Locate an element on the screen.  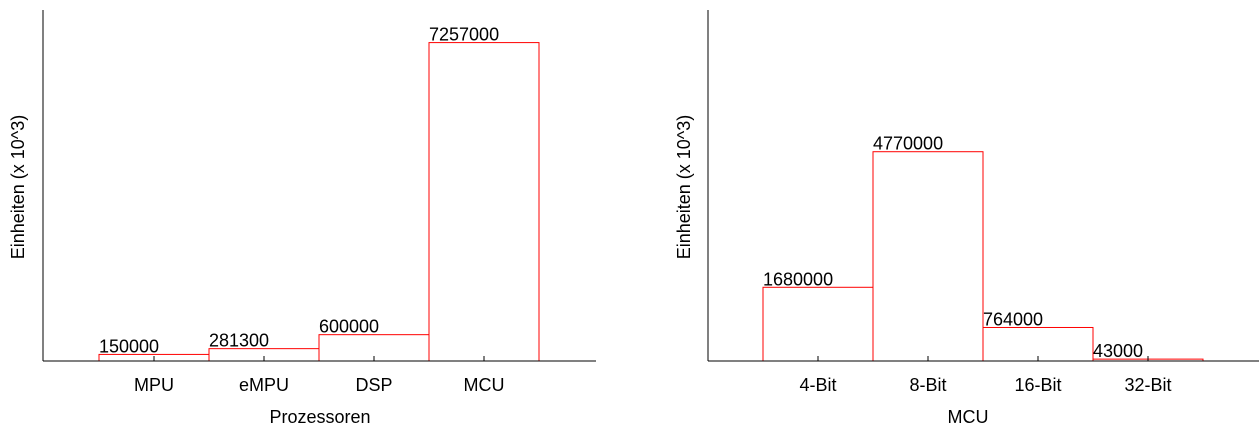
x-tick-label: 32-Bit is located at coordinates (1147, 385).